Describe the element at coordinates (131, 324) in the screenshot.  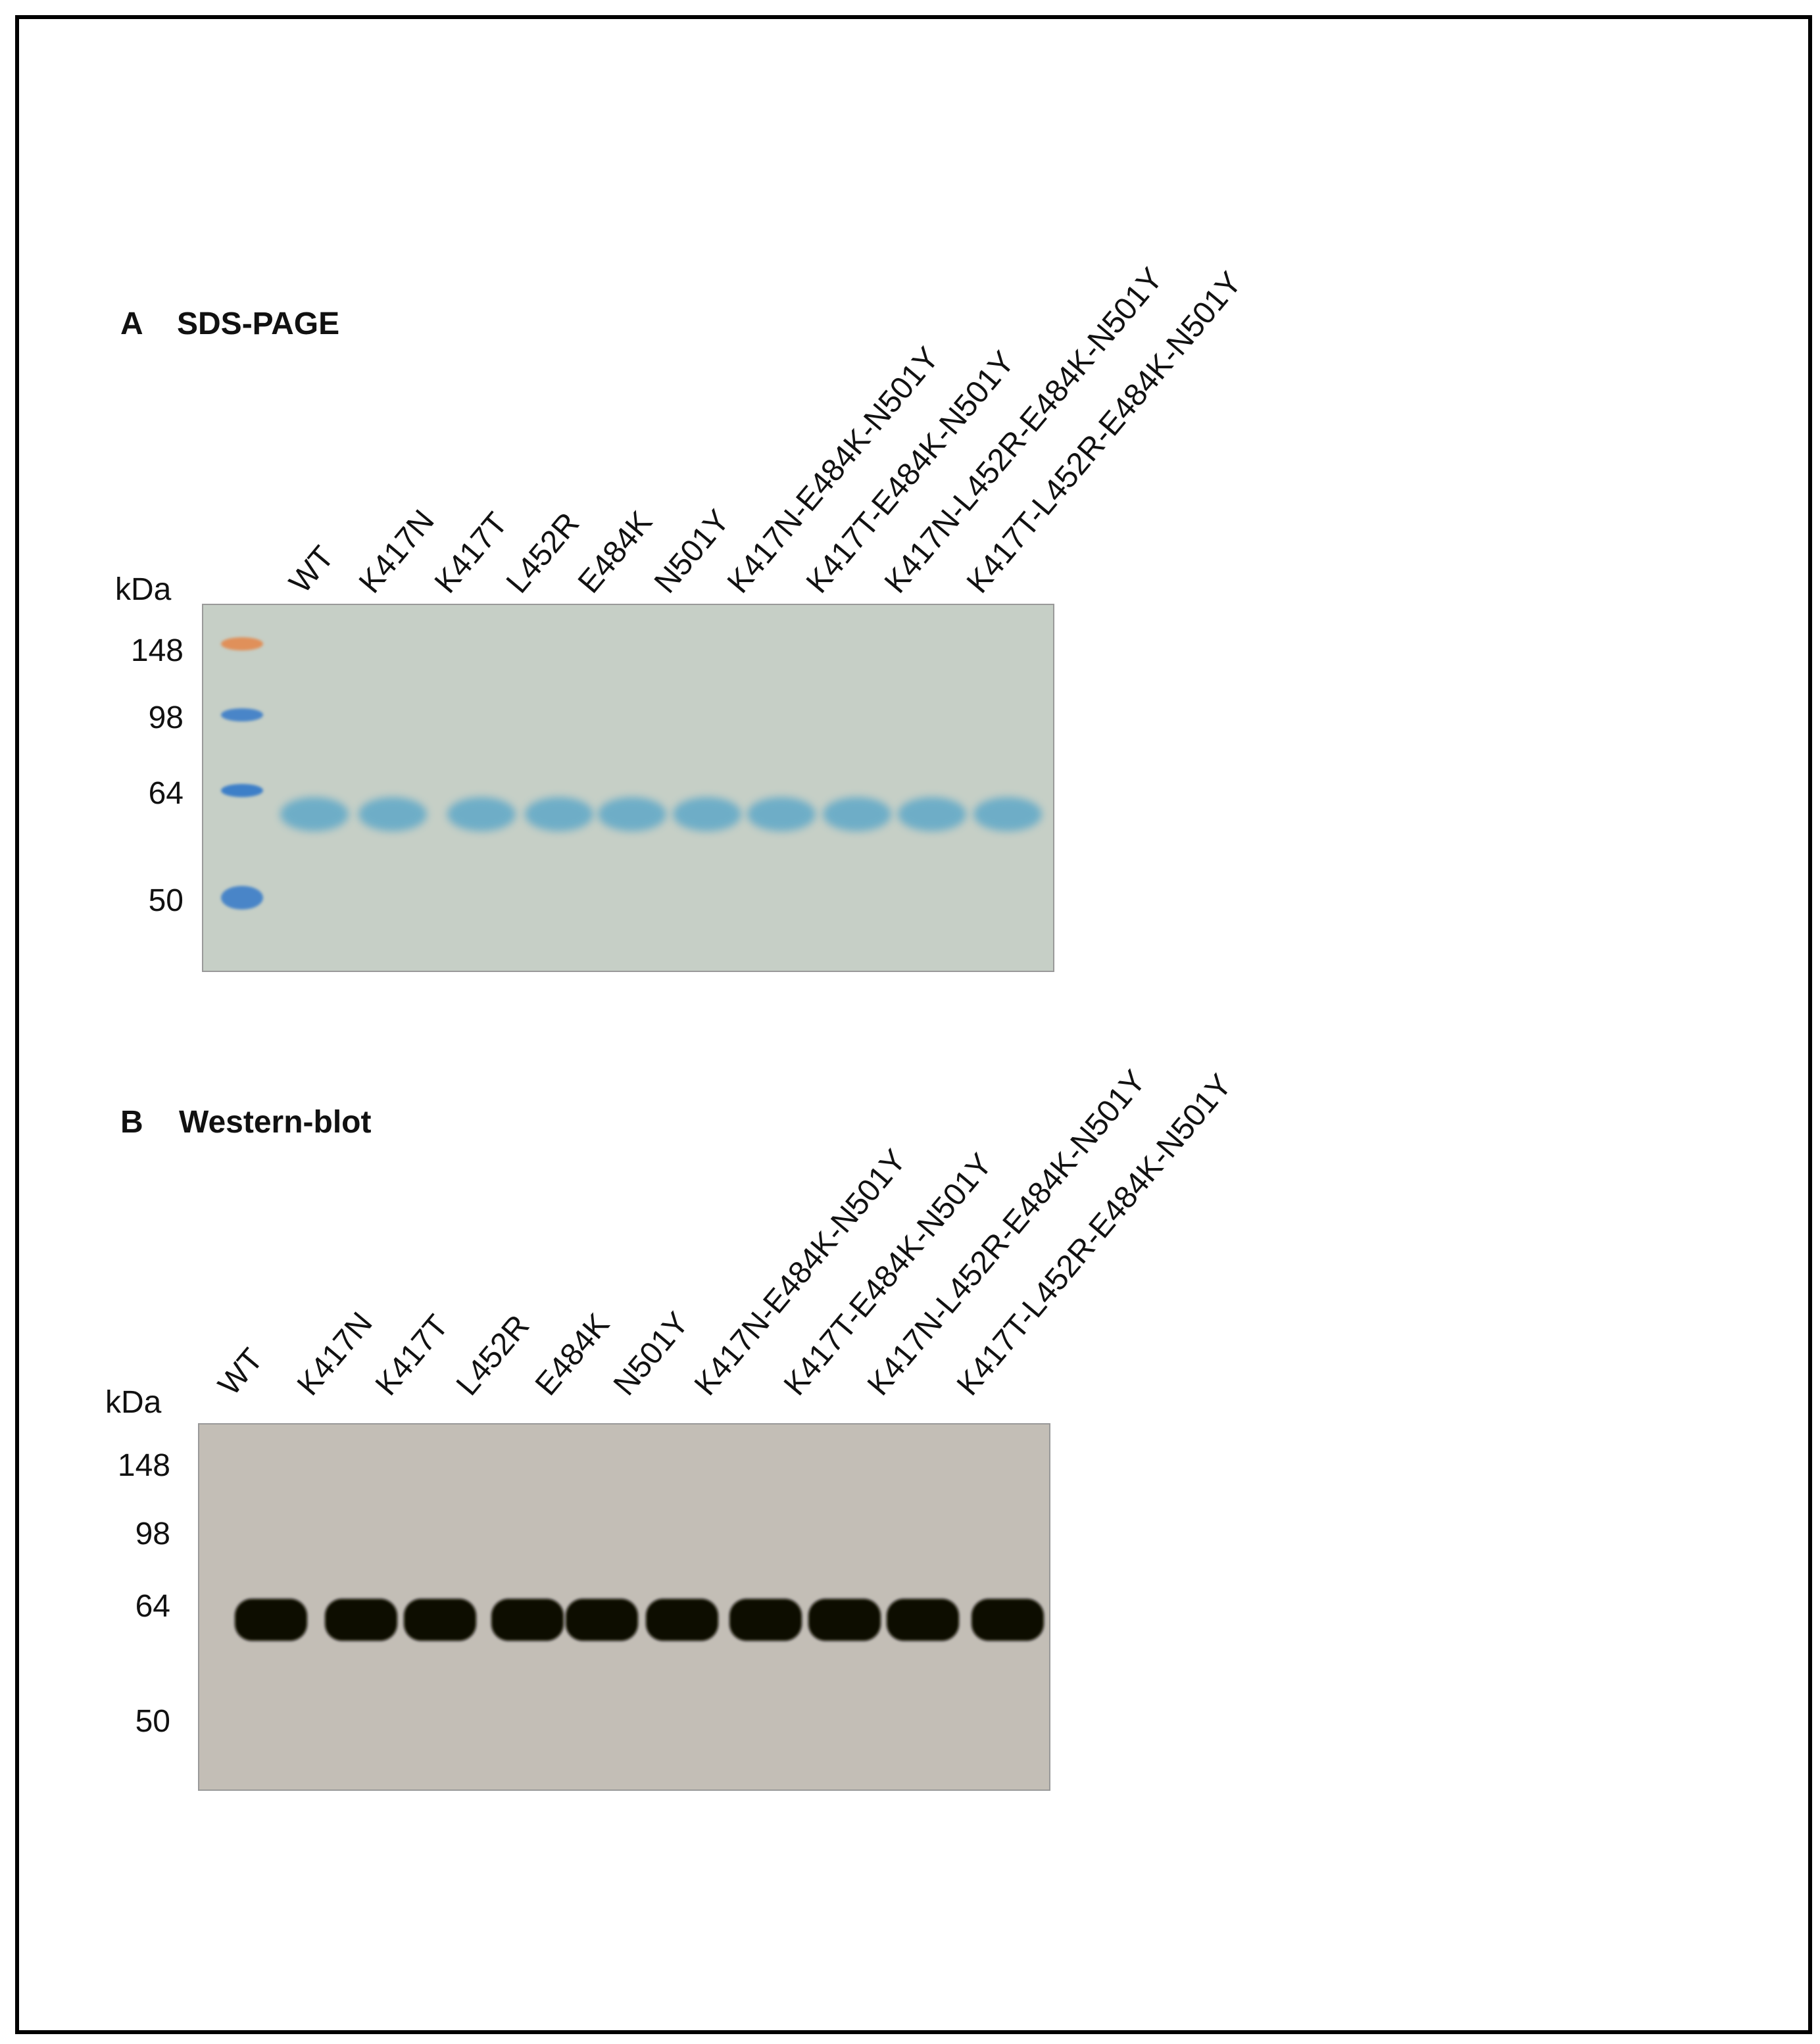
I see `panel-letter: A` at that location.